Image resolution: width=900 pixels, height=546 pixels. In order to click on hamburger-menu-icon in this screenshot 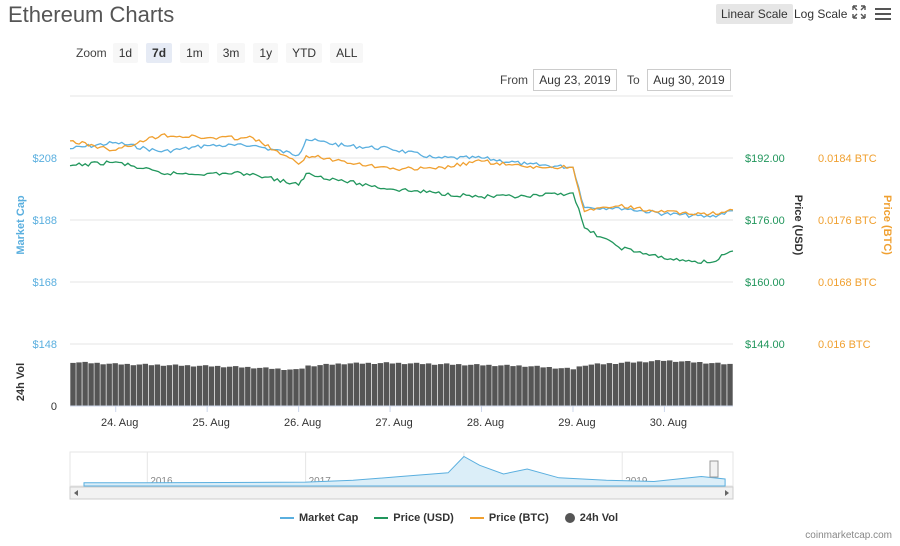, I will do `click(883, 16)`.